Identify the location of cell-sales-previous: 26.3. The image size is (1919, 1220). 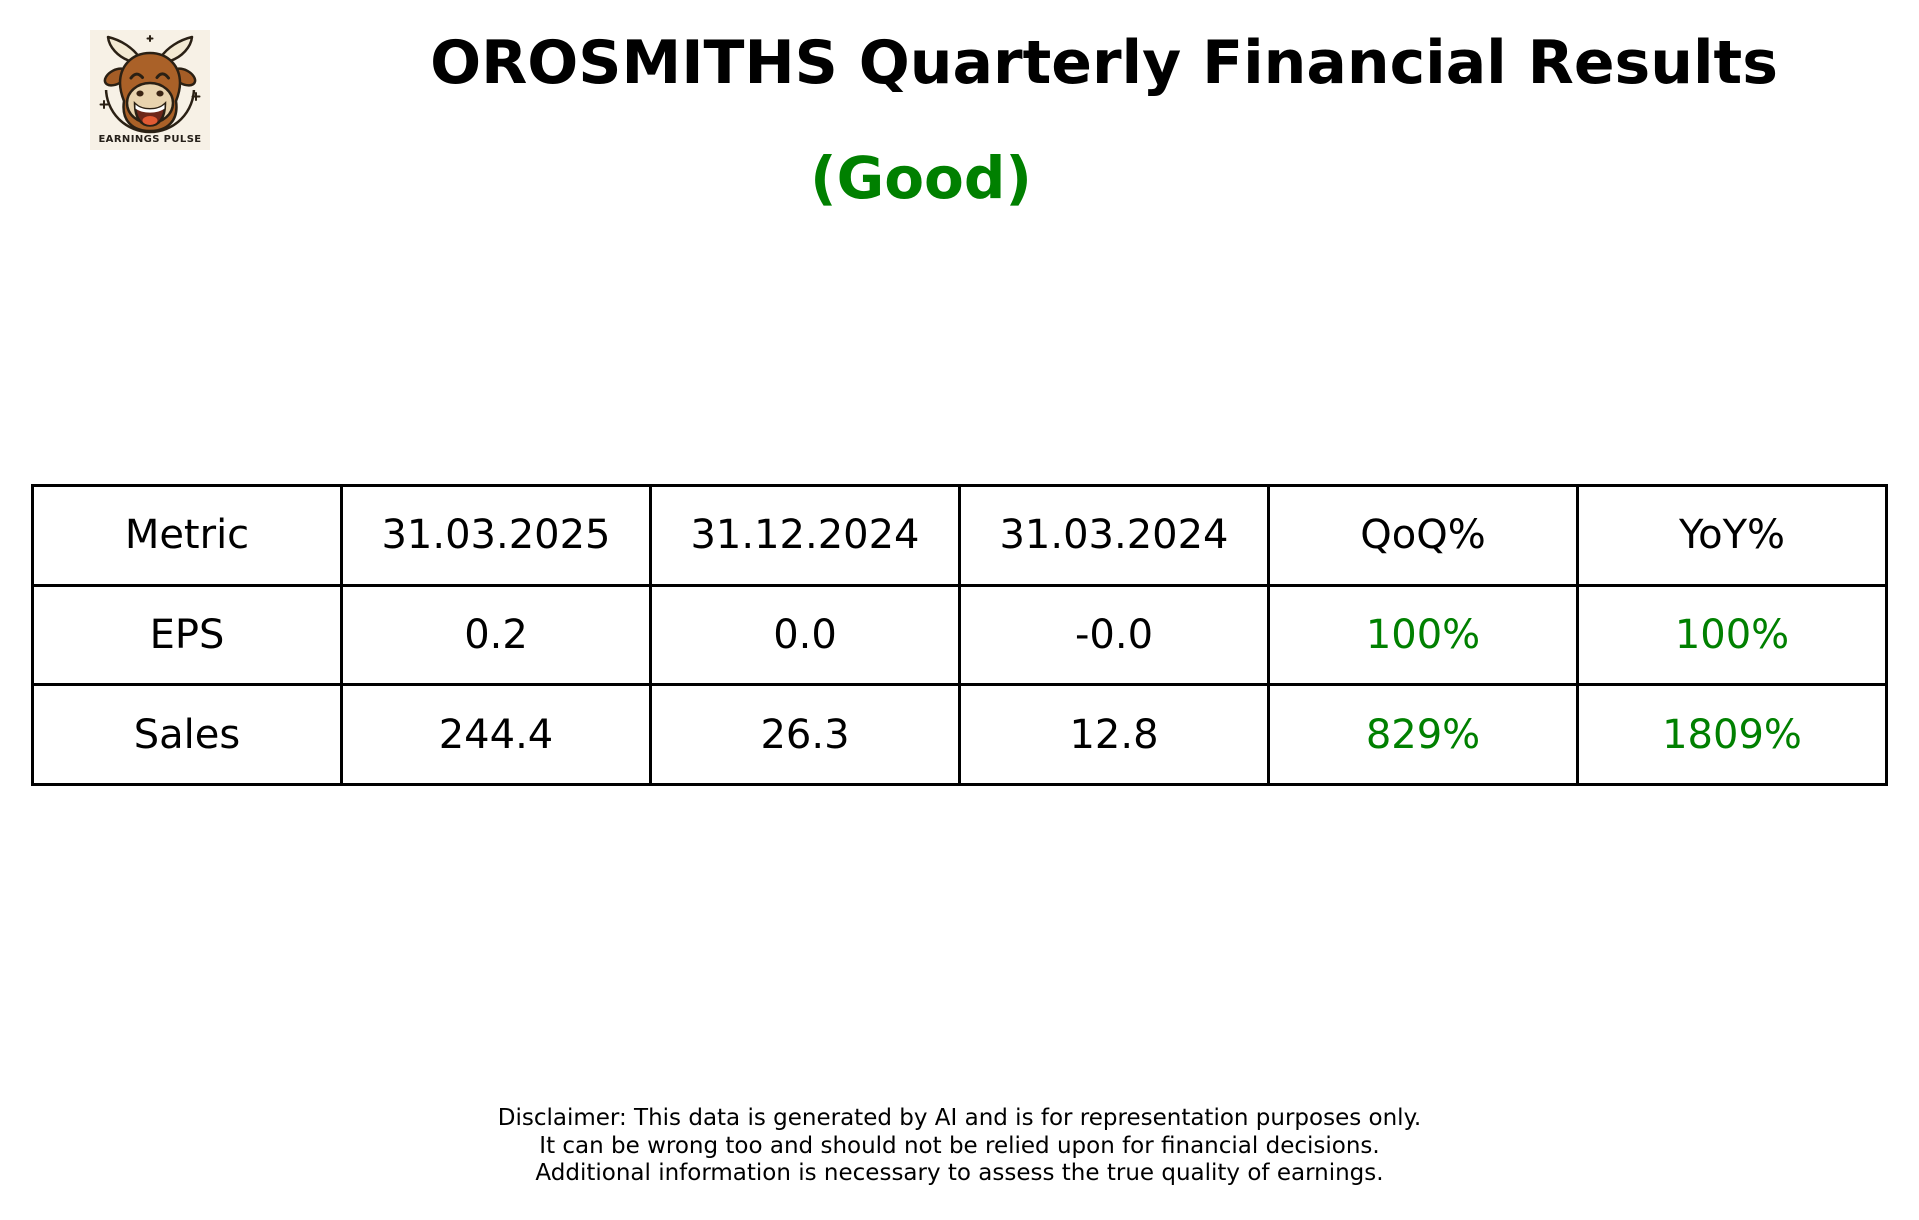
(805, 734).